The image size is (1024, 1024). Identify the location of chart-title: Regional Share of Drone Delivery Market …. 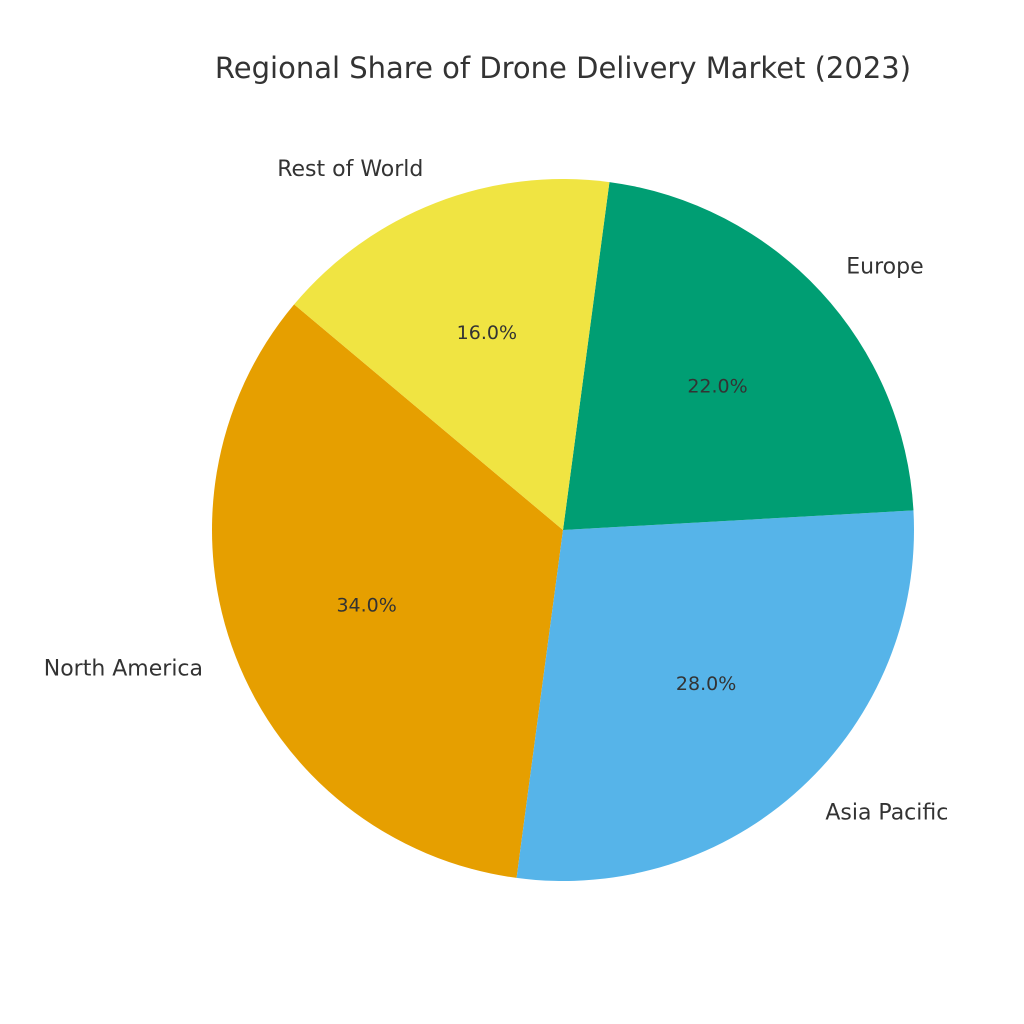
(563, 68).